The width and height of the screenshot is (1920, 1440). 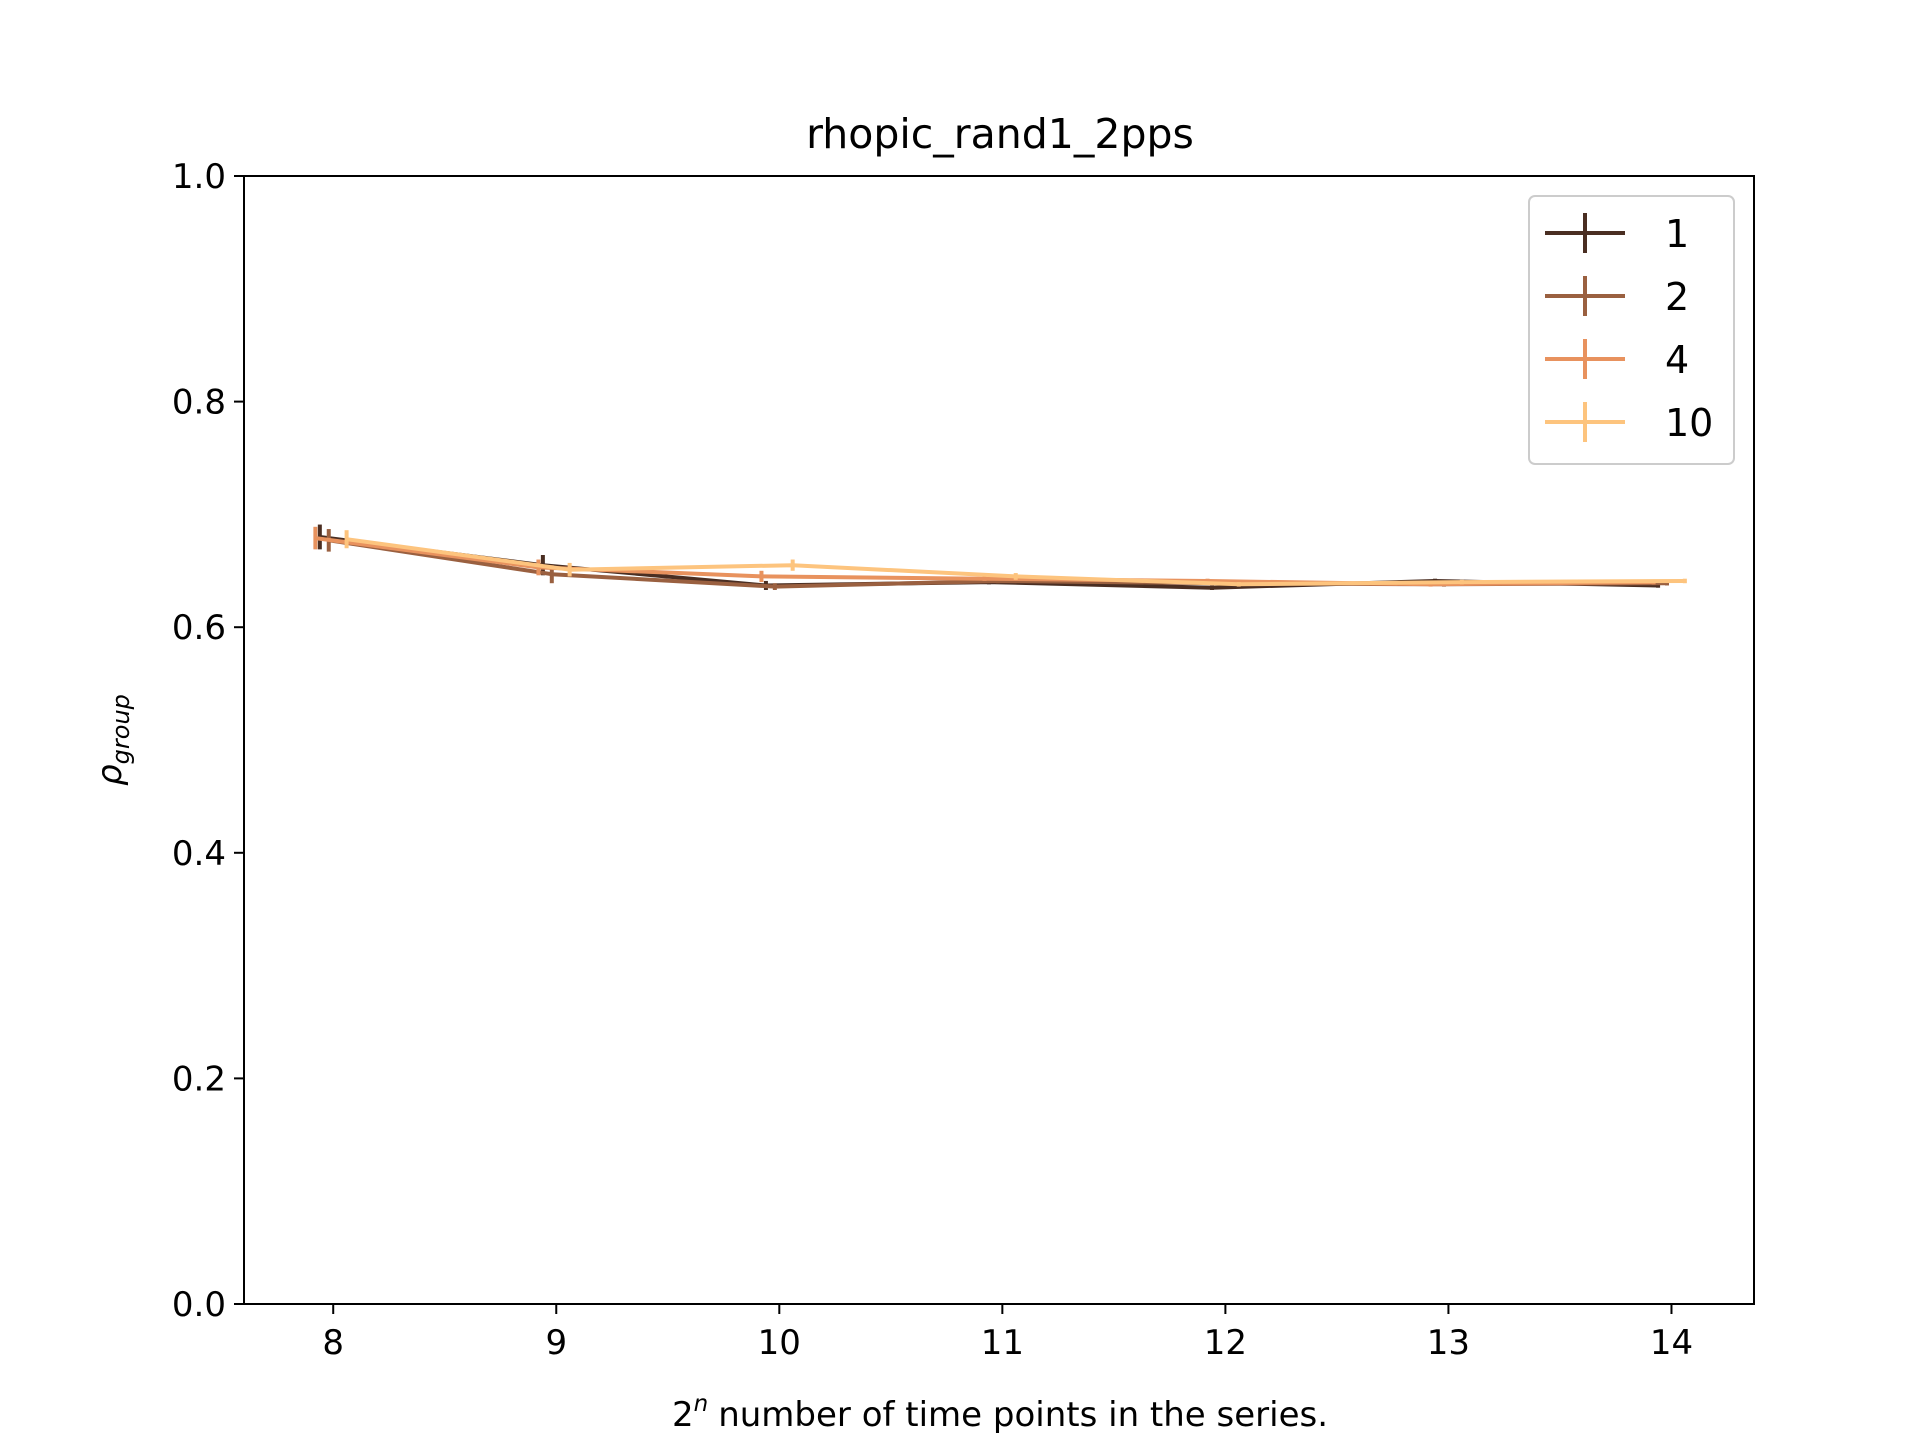 What do you see at coordinates (1671, 1343) in the screenshot?
I see `x-tick-label: 14` at bounding box center [1671, 1343].